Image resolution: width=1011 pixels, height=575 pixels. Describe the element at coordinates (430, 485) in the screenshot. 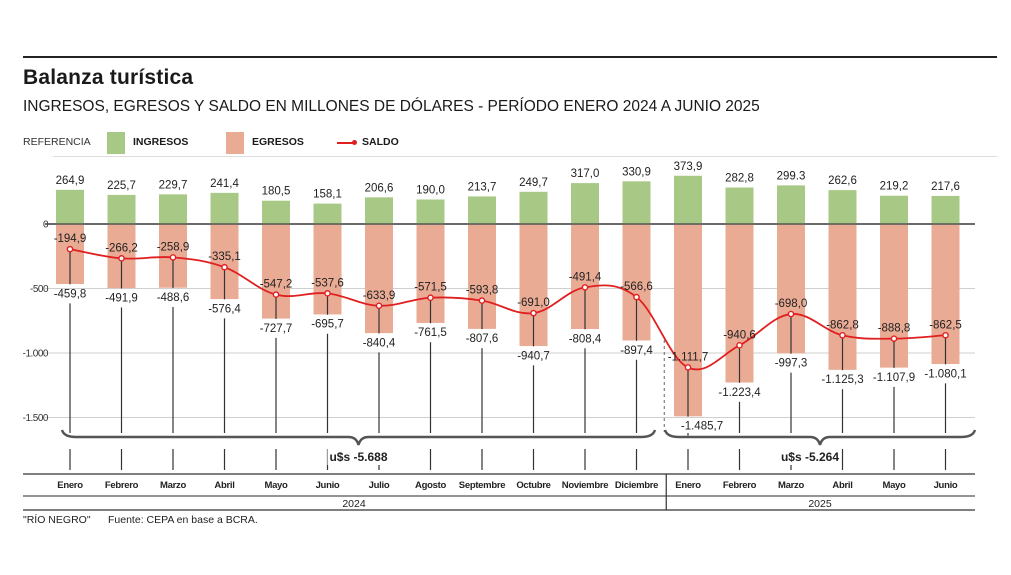

I see `x-tick-label: Agosto` at that location.